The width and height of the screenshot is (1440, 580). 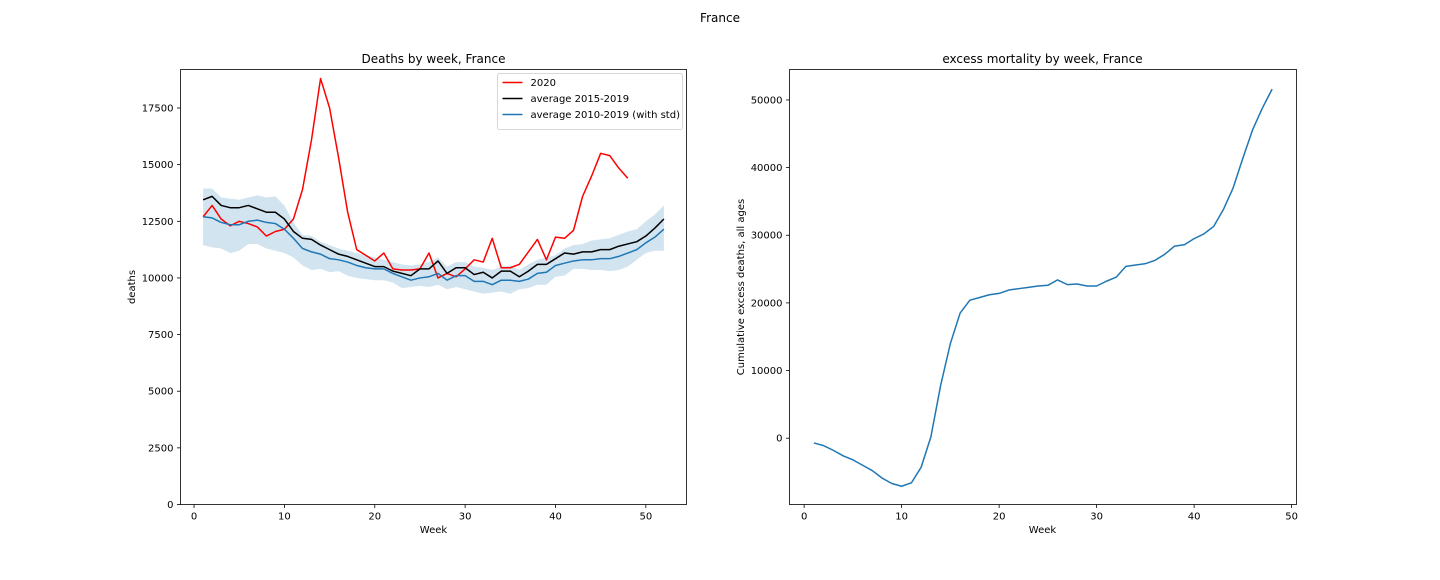 What do you see at coordinates (1194, 517) in the screenshot?
I see `excess-x-tick-label: 40` at bounding box center [1194, 517].